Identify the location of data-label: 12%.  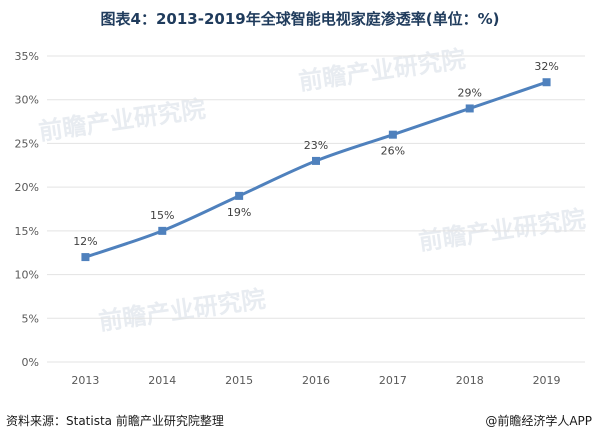
(85, 241).